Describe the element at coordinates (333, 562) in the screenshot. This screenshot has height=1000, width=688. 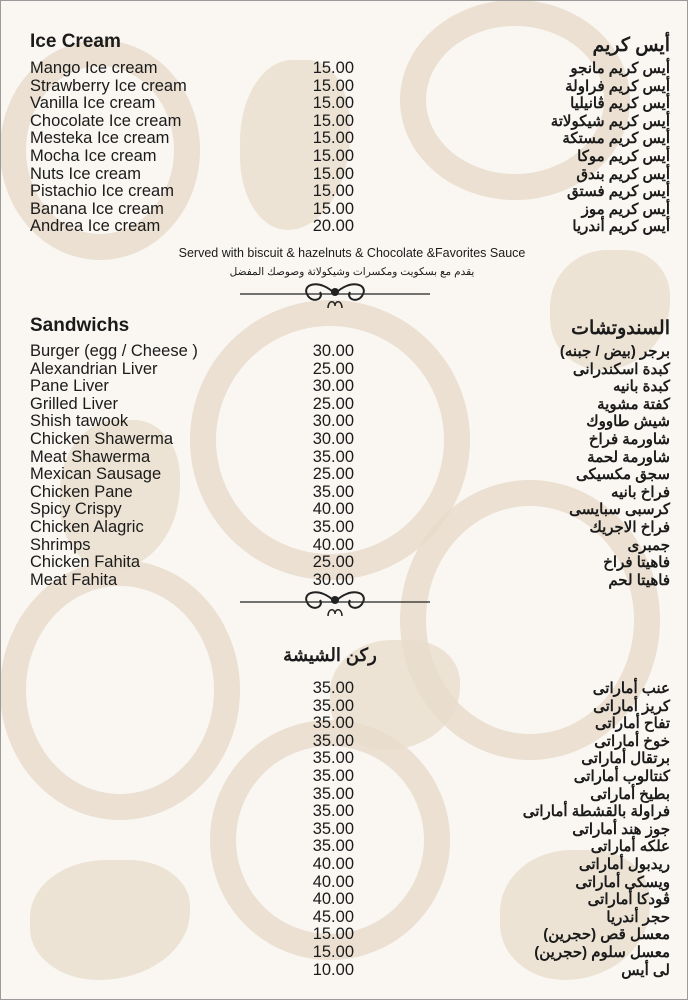
I see `item-price: 25.00` at that location.